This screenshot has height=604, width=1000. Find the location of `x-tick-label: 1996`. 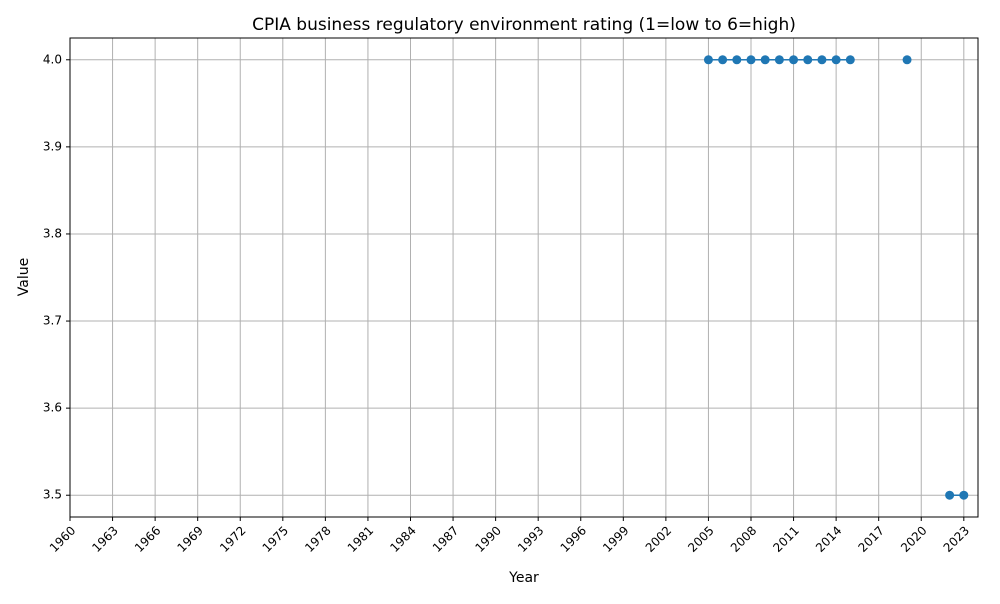

x-tick-label: 1996 is located at coordinates (573, 538).